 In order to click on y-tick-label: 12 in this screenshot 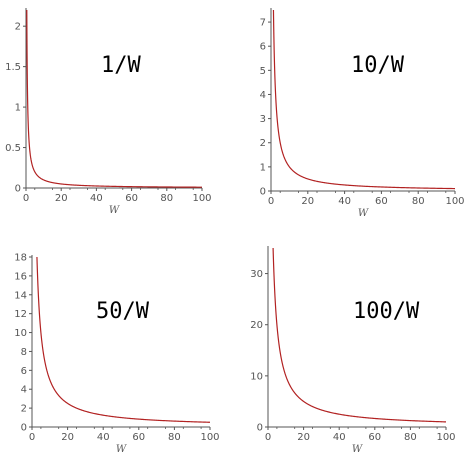, I will do `click(20, 314)`.